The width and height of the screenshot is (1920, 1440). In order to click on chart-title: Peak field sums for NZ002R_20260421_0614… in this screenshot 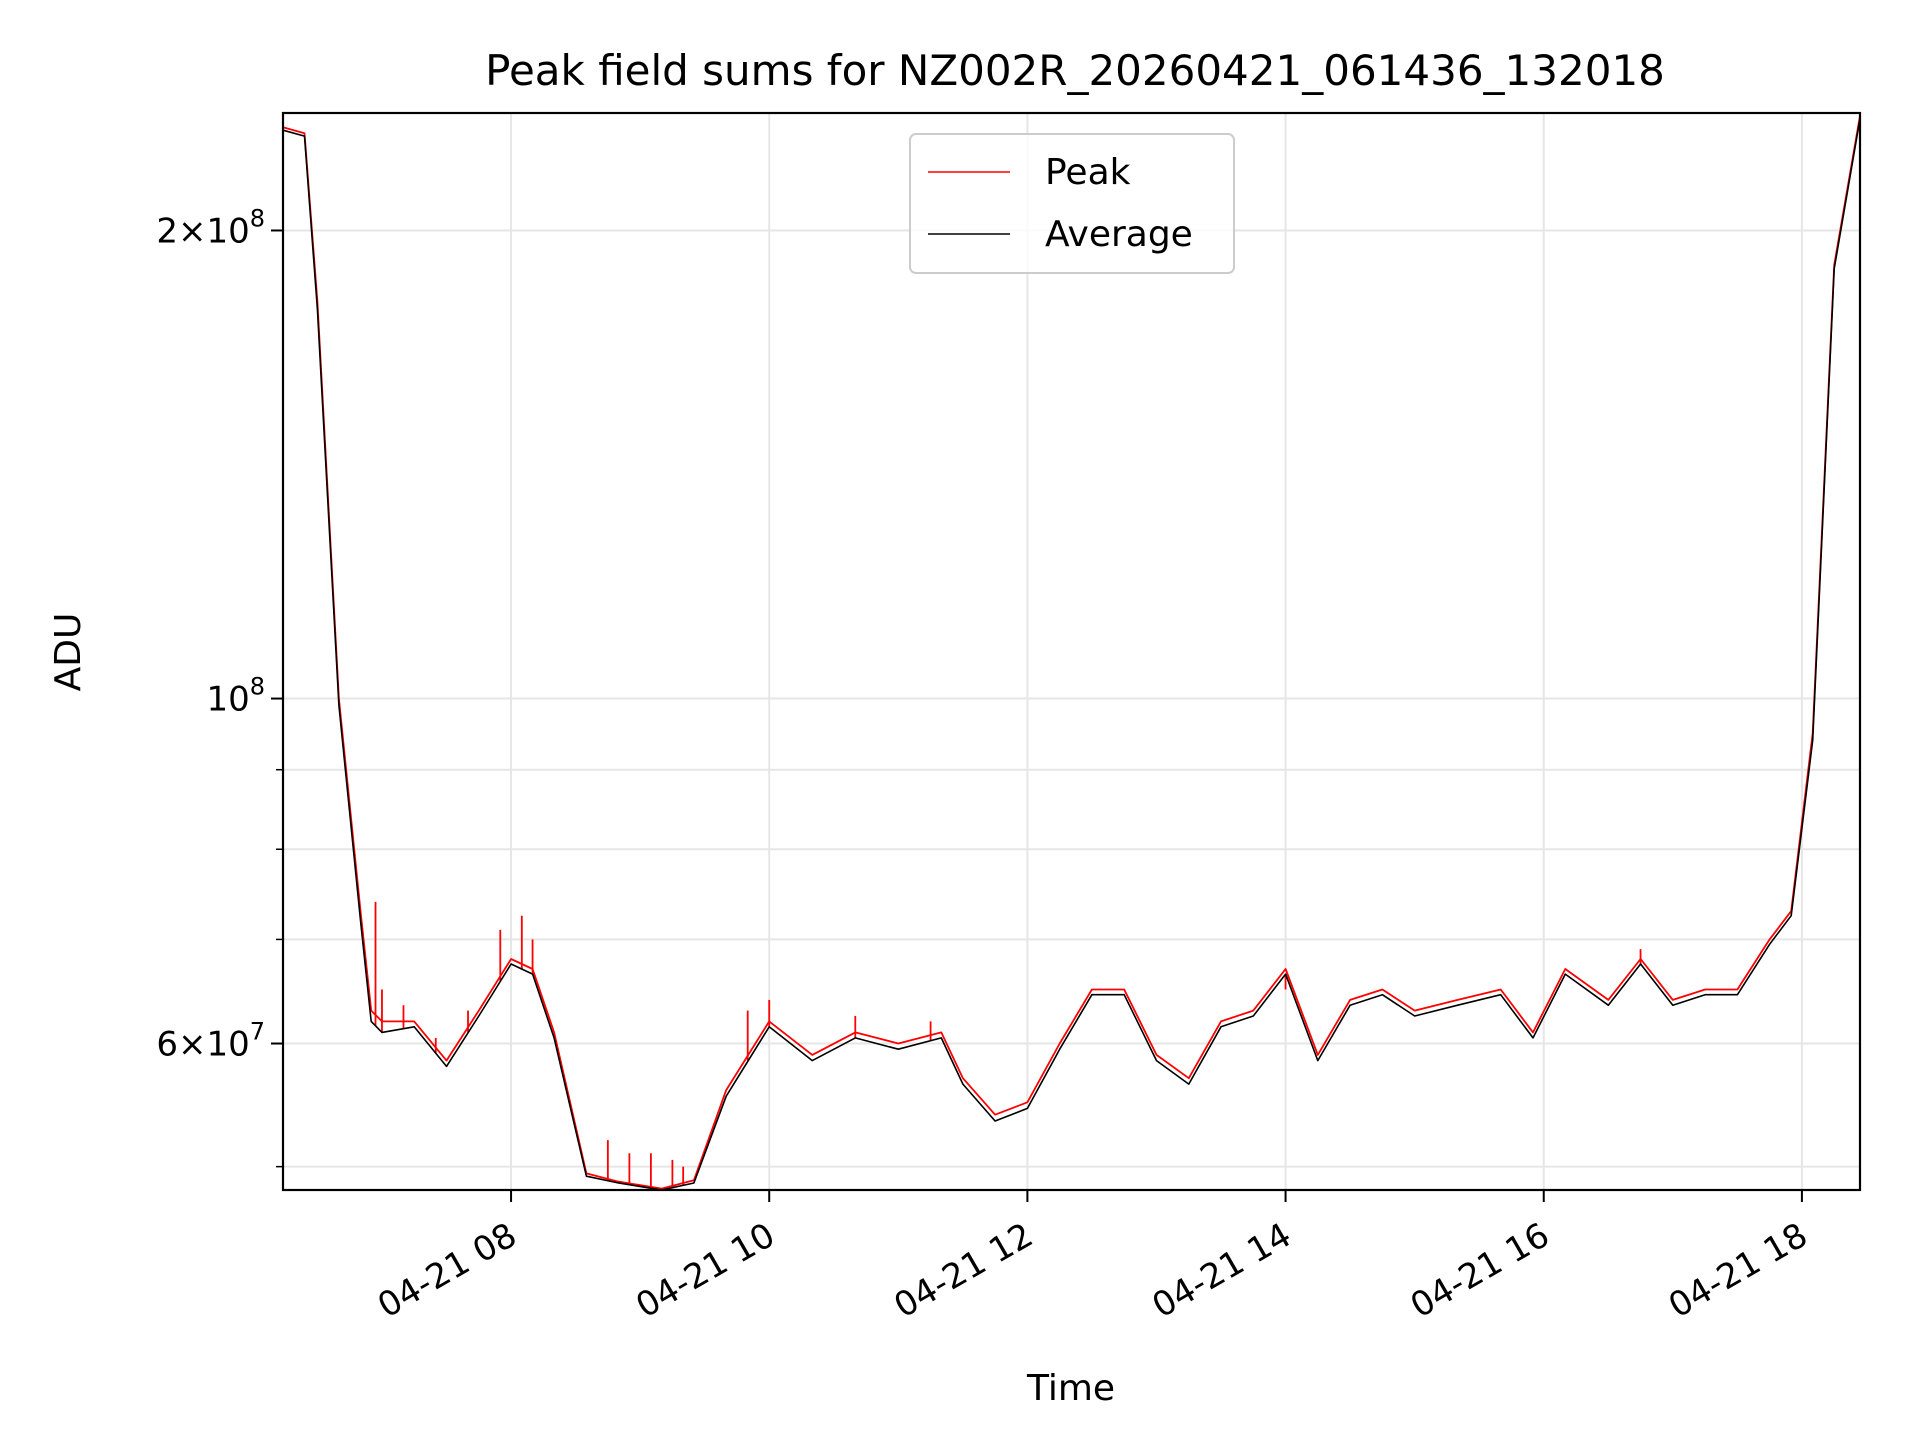, I will do `click(1075, 70)`.